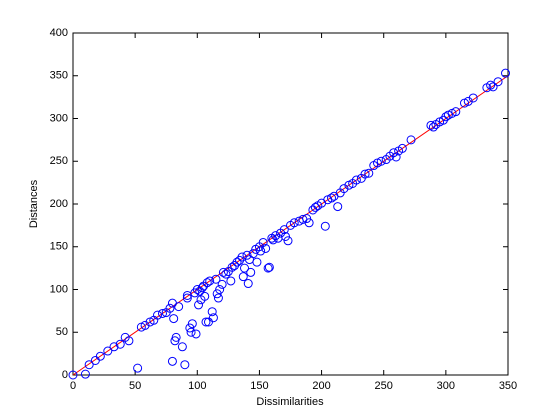  Describe the element at coordinates (59, 247) in the screenshot. I see `y-tick-label: 150` at that location.